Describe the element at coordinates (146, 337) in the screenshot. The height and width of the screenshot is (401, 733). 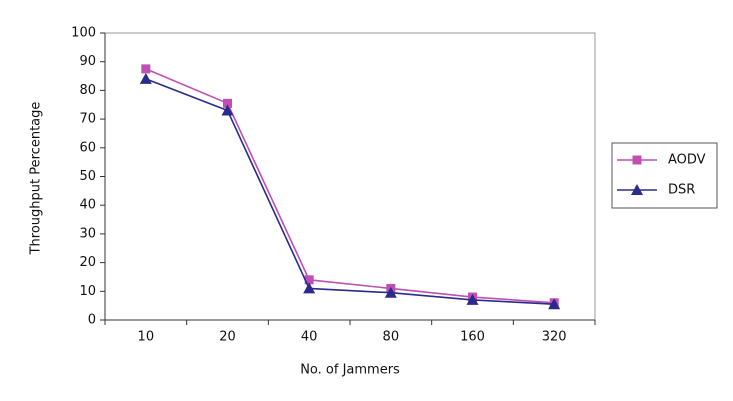
I see `x-tick-label: 10` at that location.